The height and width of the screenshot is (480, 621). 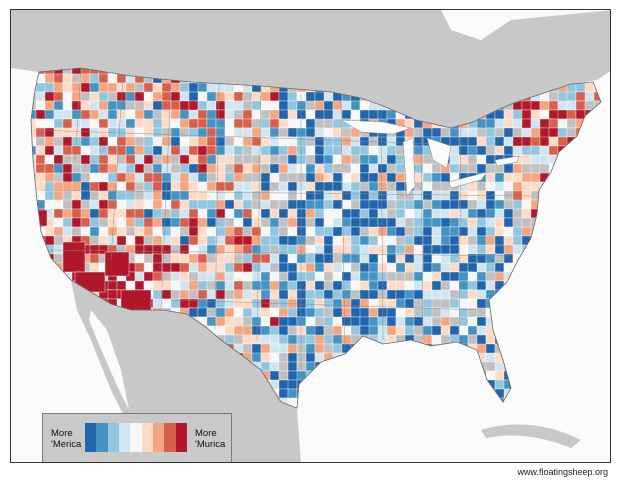 What do you see at coordinates (562, 472) in the screenshot?
I see `source-credit: www.floatingsheep.org` at bounding box center [562, 472].